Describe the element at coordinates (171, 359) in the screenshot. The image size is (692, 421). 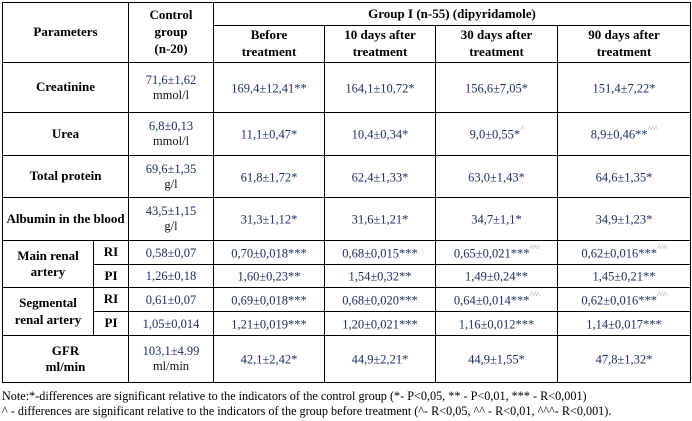
I see `cell-gfr-control: 103,1±4.99 ml/min` at that location.